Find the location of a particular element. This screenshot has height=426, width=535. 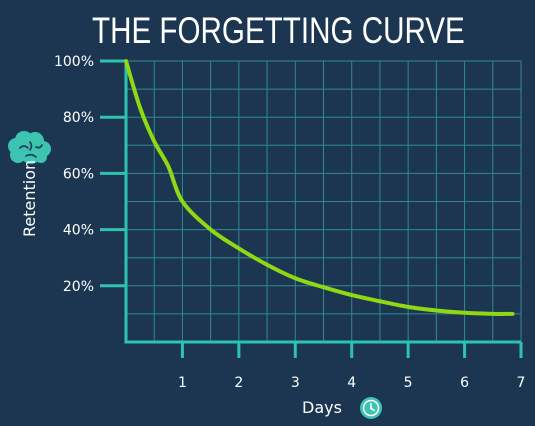

y-tick-label: 100% is located at coordinates (74, 62).